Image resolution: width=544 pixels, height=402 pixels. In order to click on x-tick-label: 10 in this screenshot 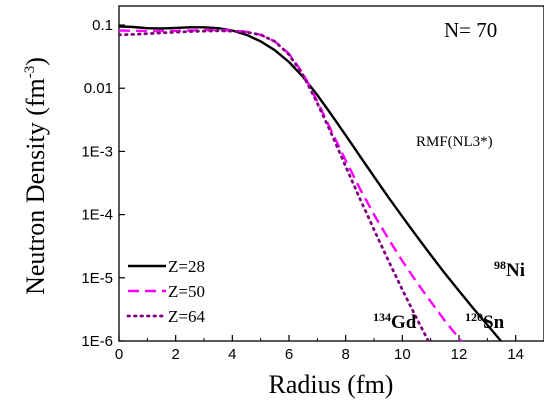, I will do `click(402, 354)`.